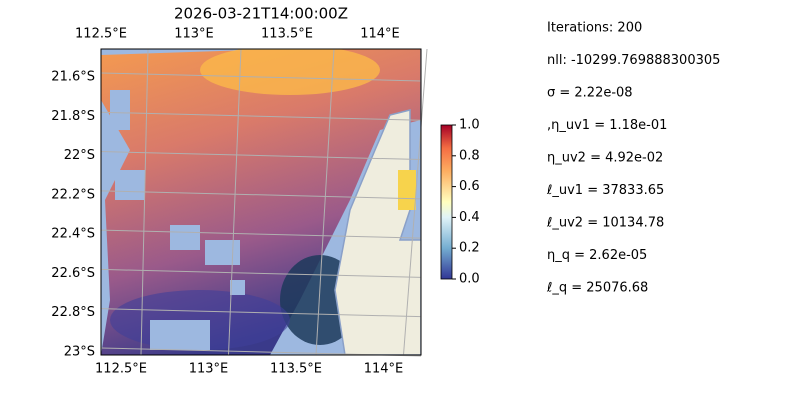  What do you see at coordinates (597, 255) in the screenshot?
I see `annotation: η_q = 2.62e-05` at bounding box center [597, 255].